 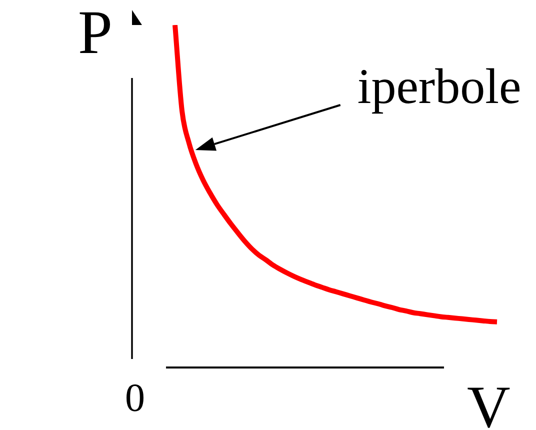 I want to click on text: 0, so click(x=135, y=397).